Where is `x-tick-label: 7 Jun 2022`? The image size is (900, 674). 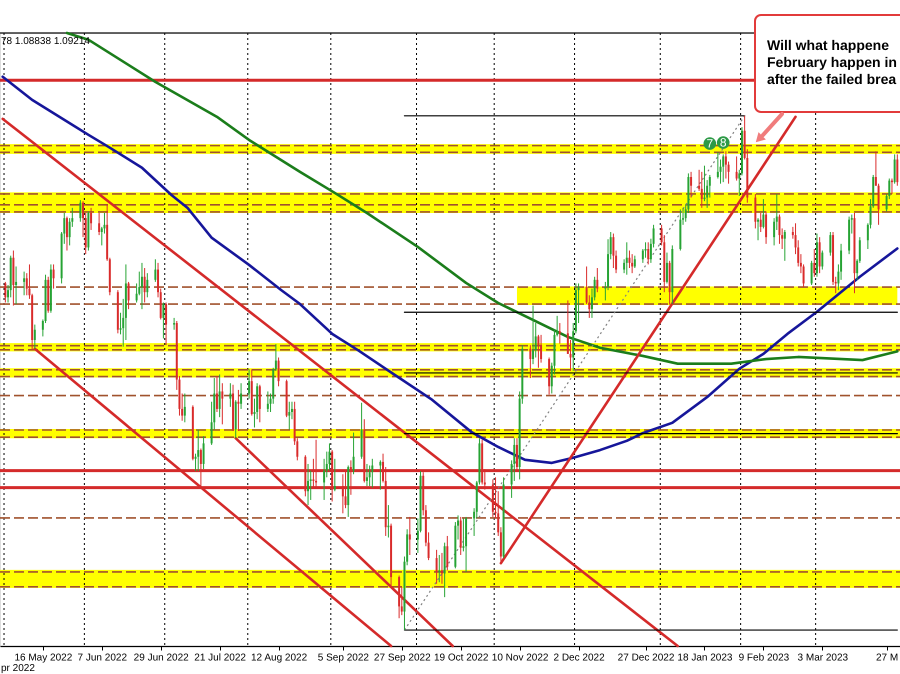
x-tick-label: 7 Jun 2022 is located at coordinates (103, 658).